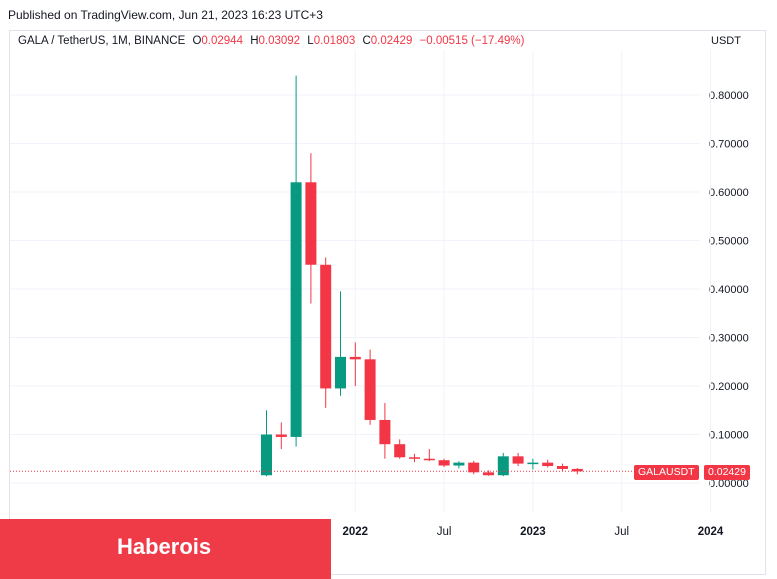  Describe the element at coordinates (666, 472) in the screenshot. I see `symbol-price-tag: GALAUSDT` at that location.